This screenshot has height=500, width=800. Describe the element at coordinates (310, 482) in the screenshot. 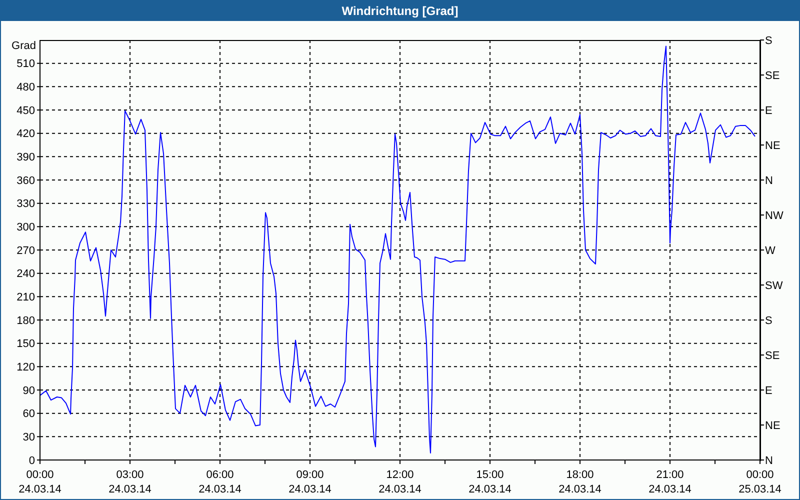

I see `x-tick-label: 09:00 24.03.14` at that location.